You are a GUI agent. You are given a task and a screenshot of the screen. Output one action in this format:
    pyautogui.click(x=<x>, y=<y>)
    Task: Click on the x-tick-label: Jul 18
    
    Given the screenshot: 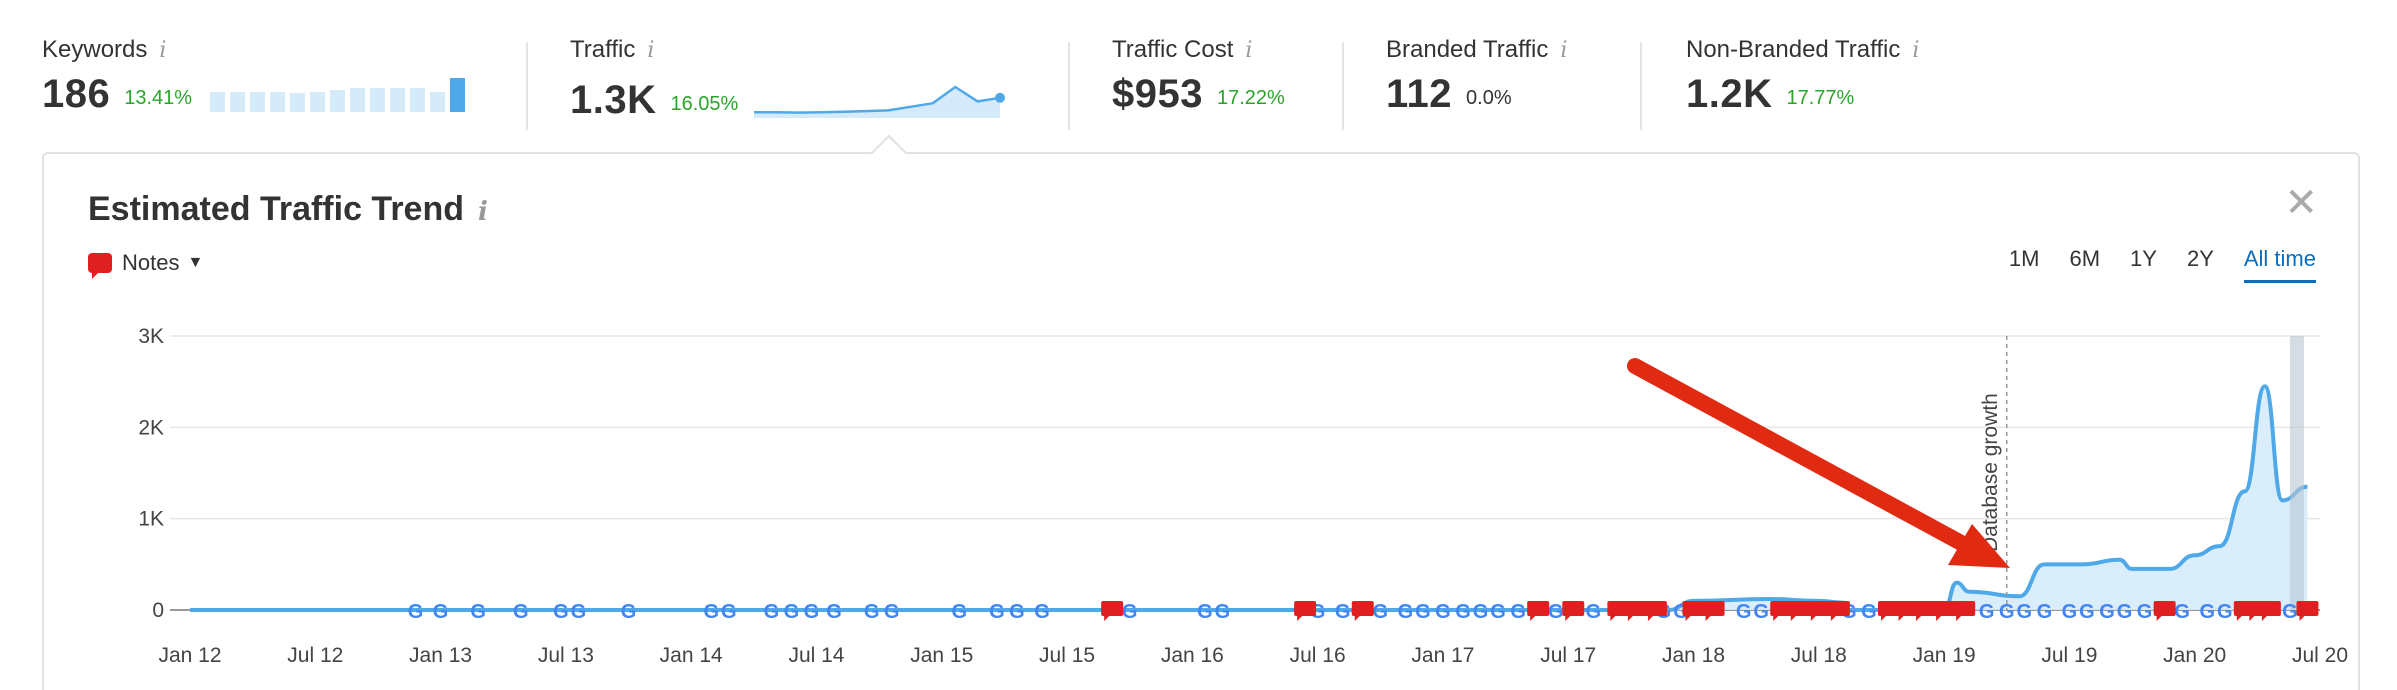 What is the action you would take?
    pyautogui.click(x=1819, y=655)
    